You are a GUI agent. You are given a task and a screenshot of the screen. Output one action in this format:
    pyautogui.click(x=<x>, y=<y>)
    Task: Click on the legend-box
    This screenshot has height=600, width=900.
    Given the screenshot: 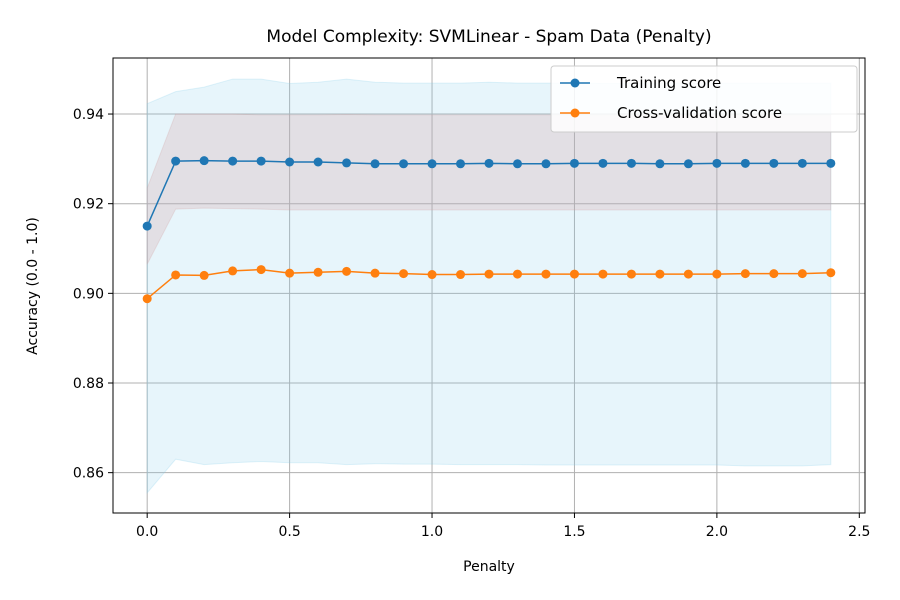 What is the action you would take?
    pyautogui.click(x=704, y=99)
    